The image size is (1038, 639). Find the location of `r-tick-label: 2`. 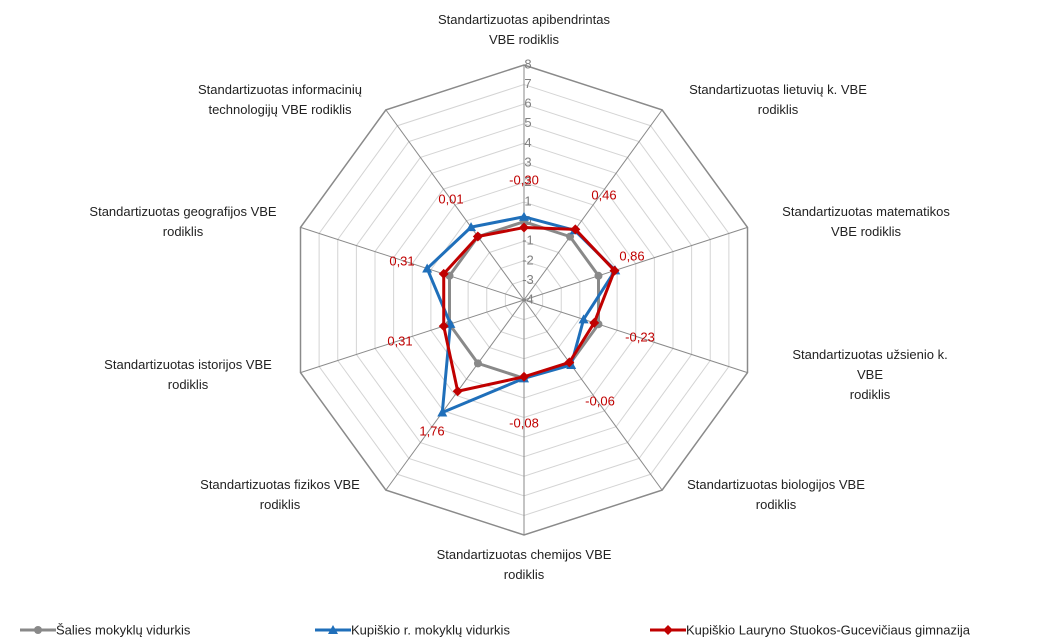

r-tick-label: 2 is located at coordinates (527, 181).